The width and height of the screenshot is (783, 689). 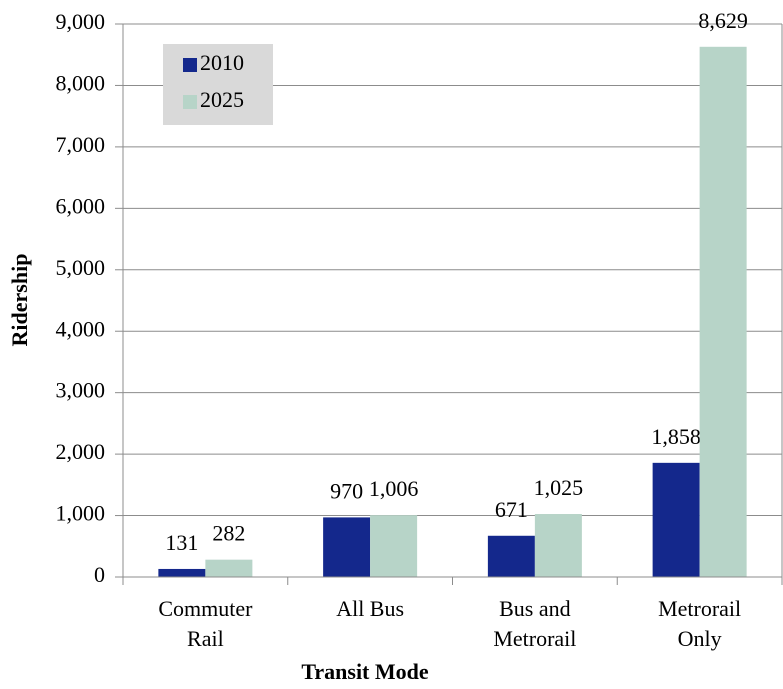 What do you see at coordinates (19, 300) in the screenshot?
I see `y-axis-title: Ridership` at bounding box center [19, 300].